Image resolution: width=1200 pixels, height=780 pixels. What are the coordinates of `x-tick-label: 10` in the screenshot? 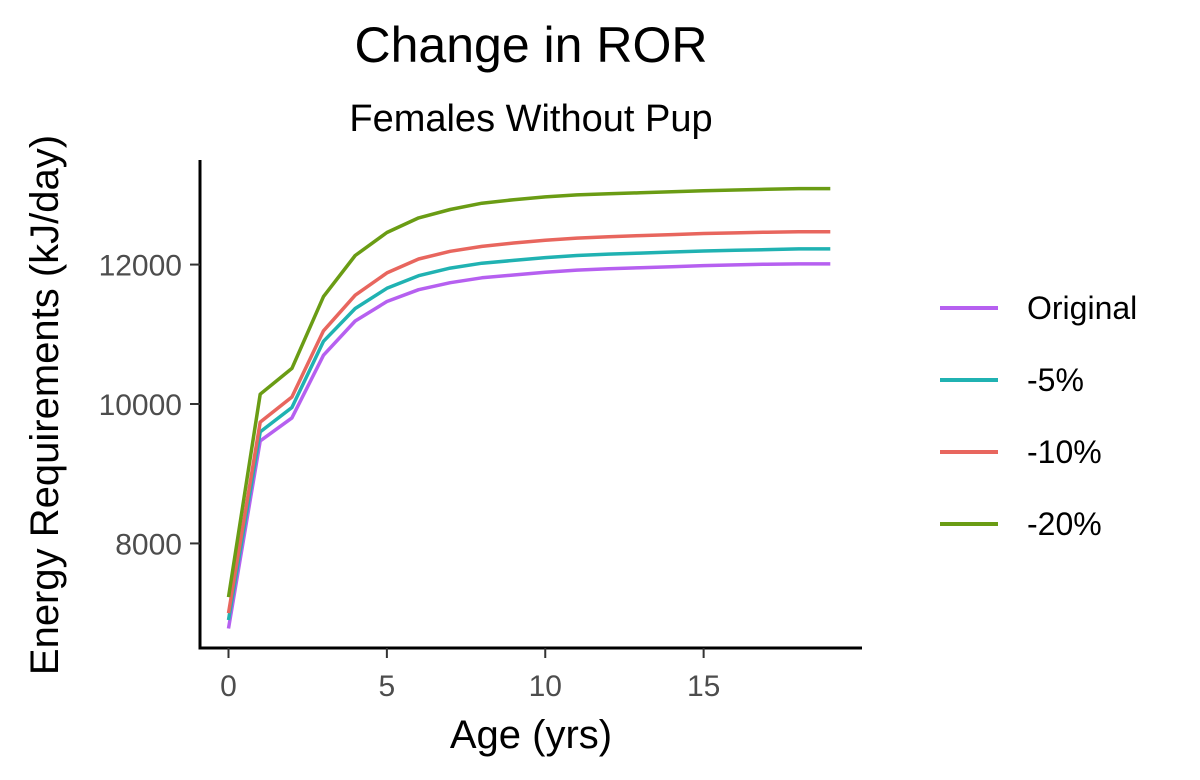 It's located at (545, 686).